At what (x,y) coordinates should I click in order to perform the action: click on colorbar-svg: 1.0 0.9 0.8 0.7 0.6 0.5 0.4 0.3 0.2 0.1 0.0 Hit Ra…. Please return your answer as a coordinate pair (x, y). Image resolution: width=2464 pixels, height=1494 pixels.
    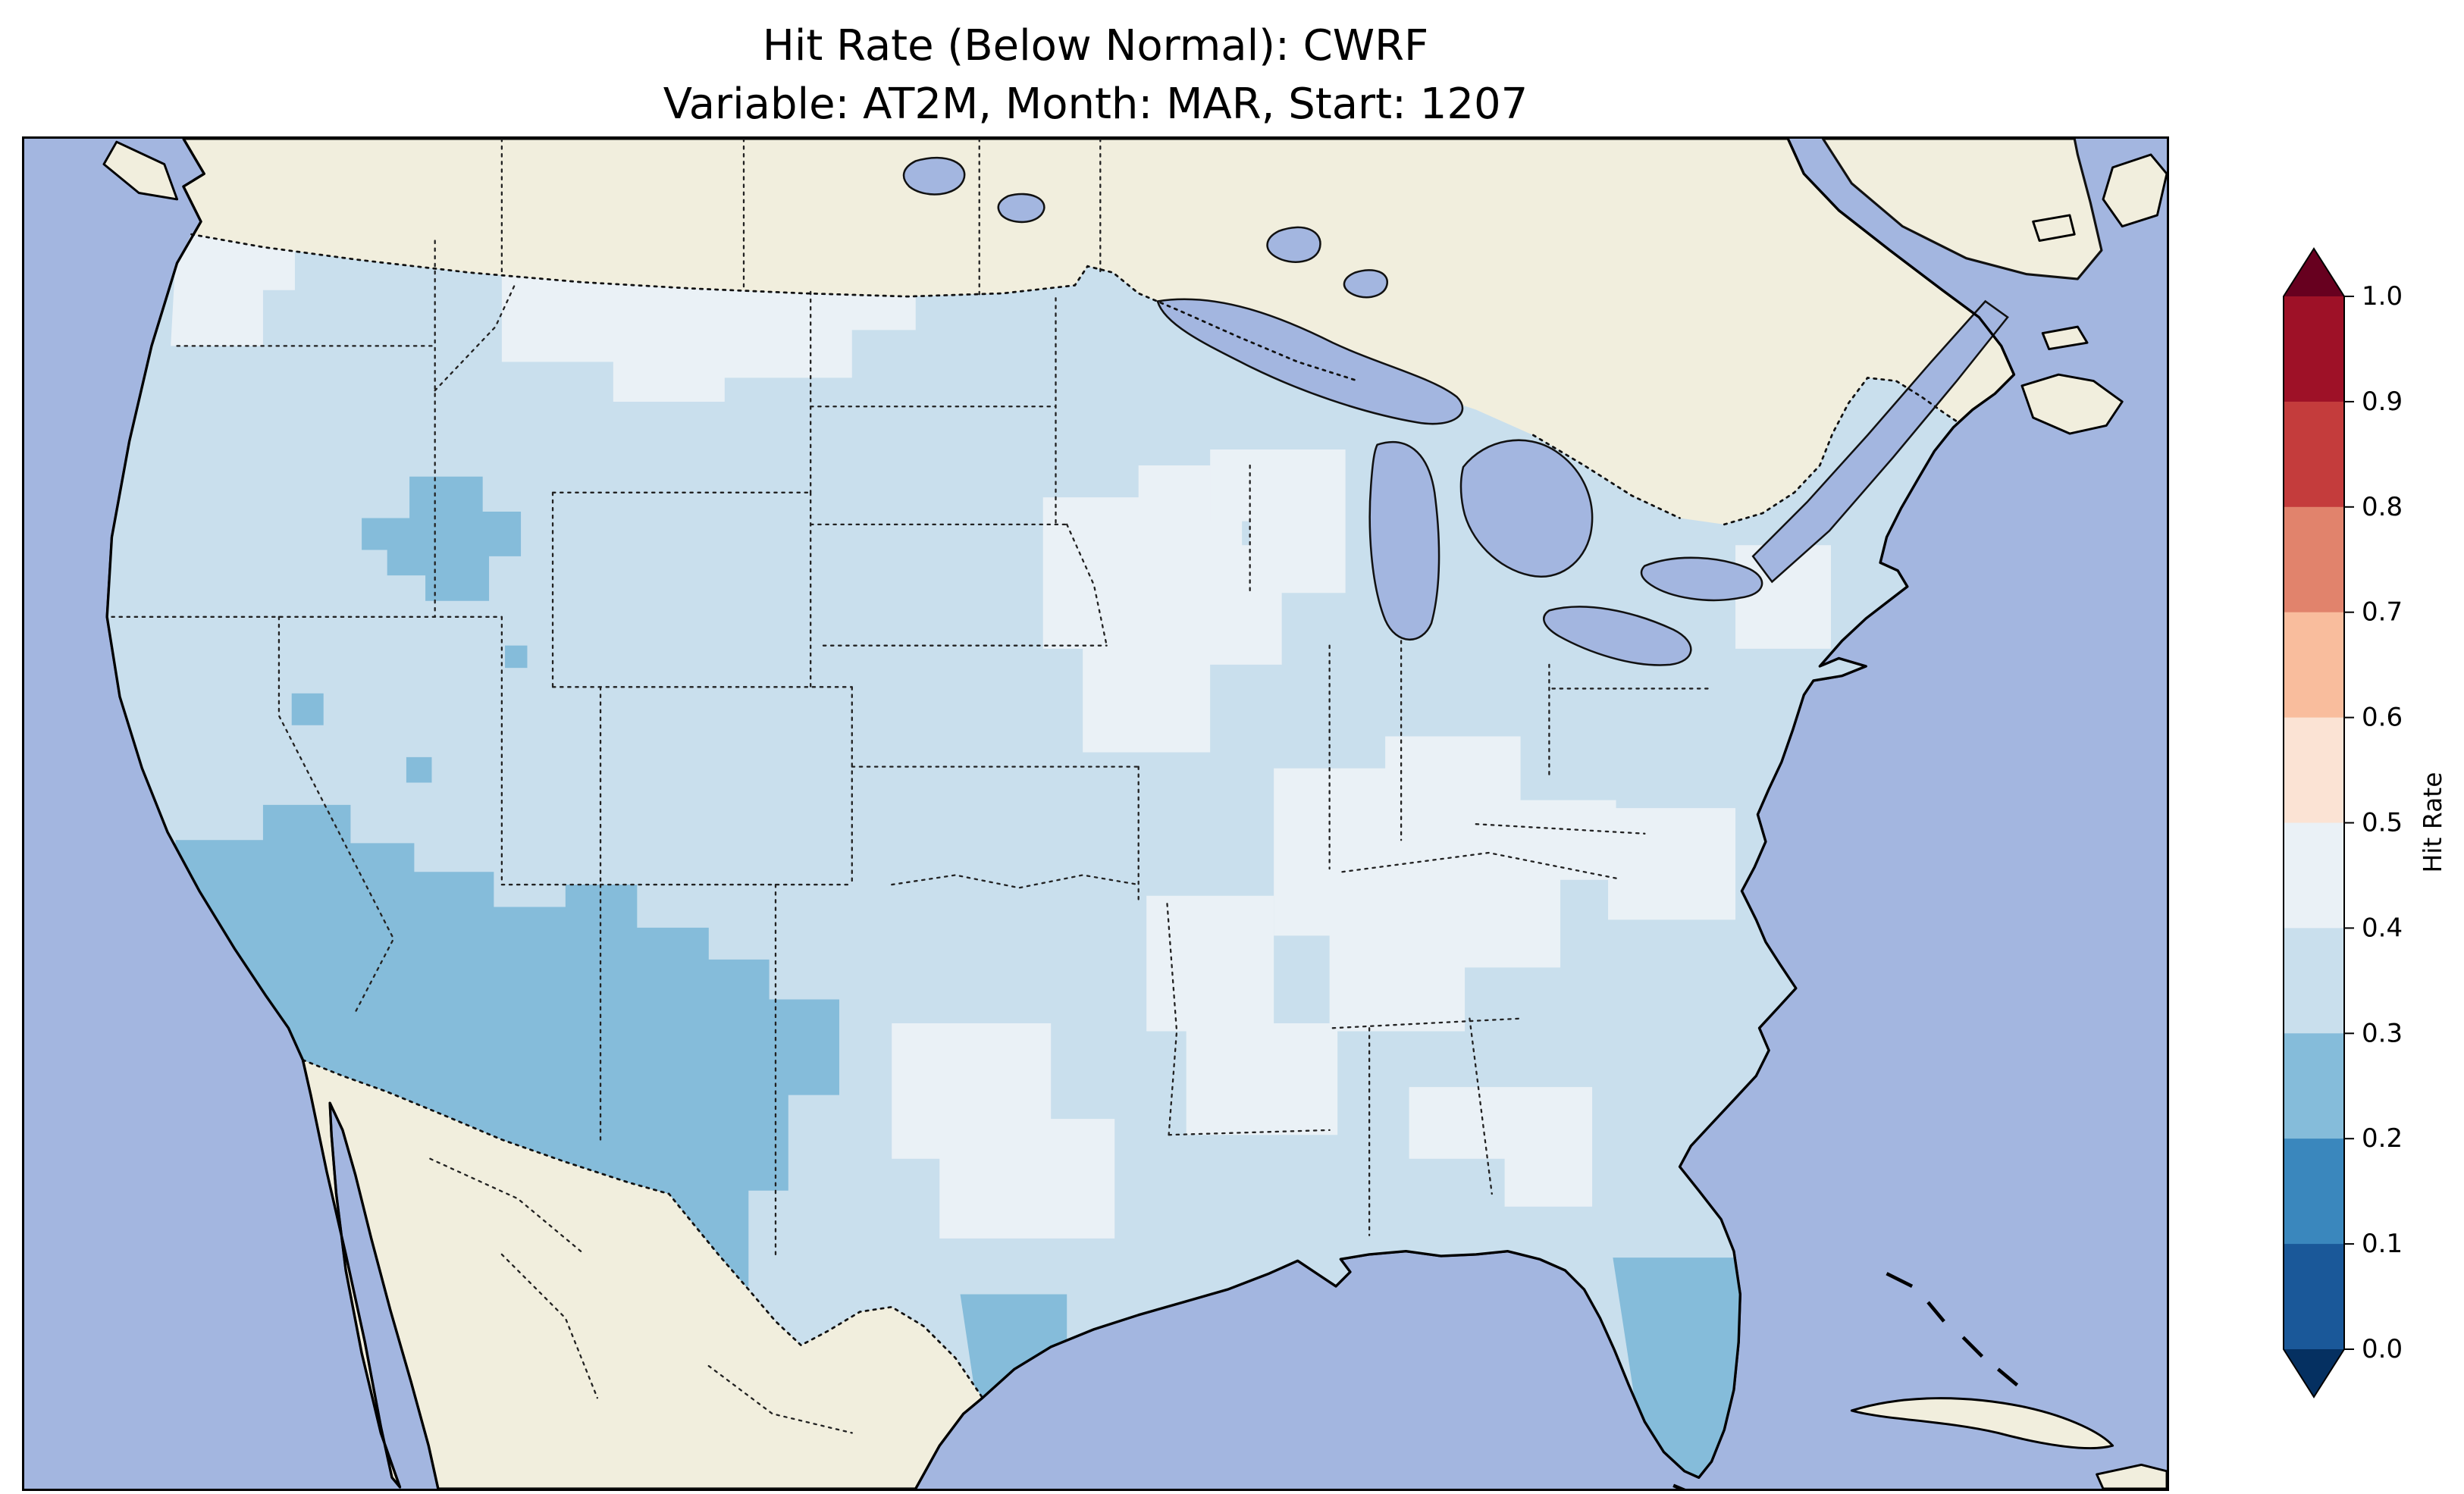
    Looking at the image, I should click on (2365, 822).